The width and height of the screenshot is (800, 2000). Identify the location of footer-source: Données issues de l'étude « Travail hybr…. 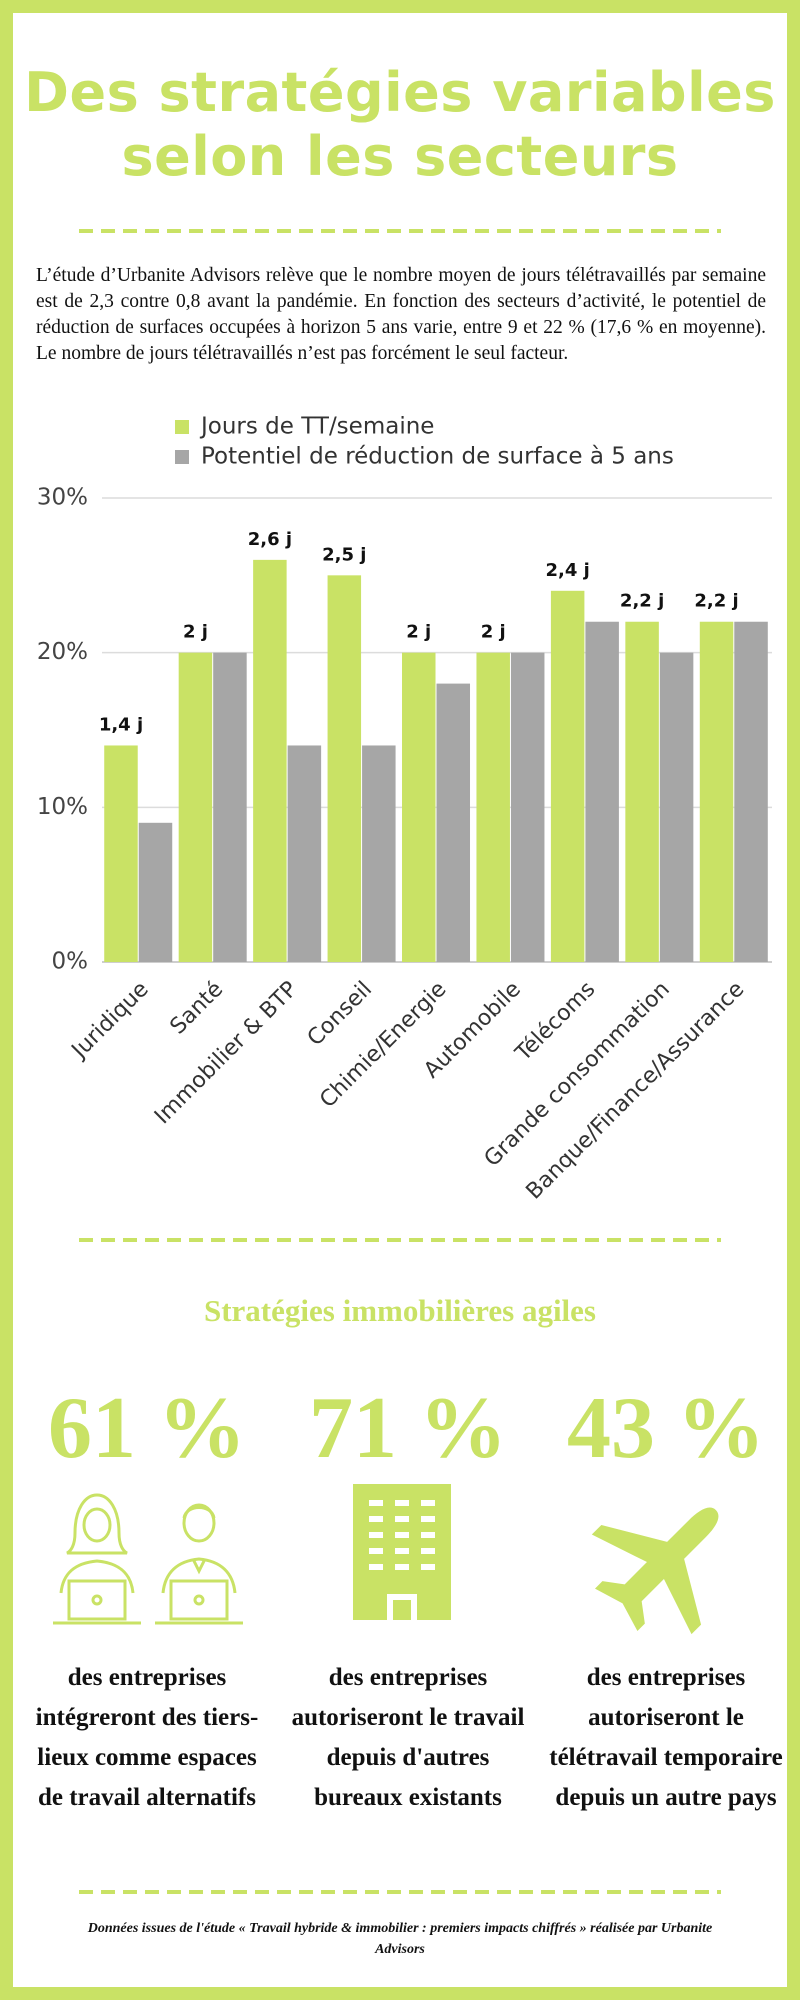
(400, 1939).